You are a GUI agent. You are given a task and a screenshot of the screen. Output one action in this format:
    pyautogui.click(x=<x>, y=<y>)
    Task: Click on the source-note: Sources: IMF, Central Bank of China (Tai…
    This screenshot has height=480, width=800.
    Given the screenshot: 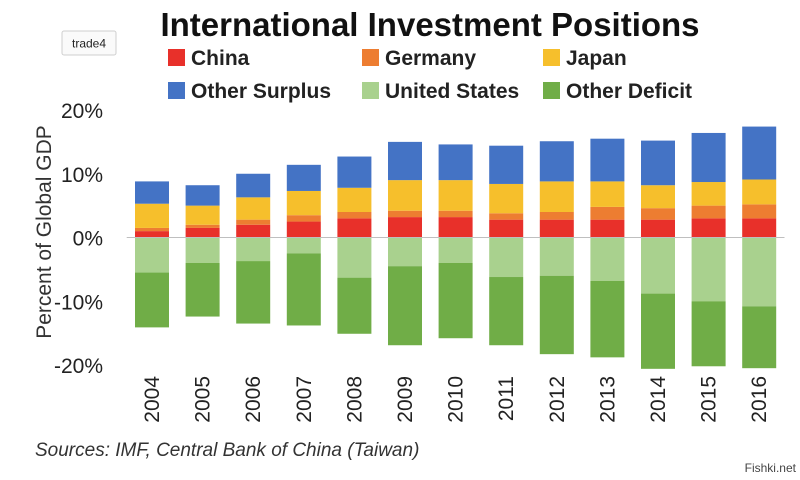 What is the action you would take?
    pyautogui.click(x=227, y=450)
    